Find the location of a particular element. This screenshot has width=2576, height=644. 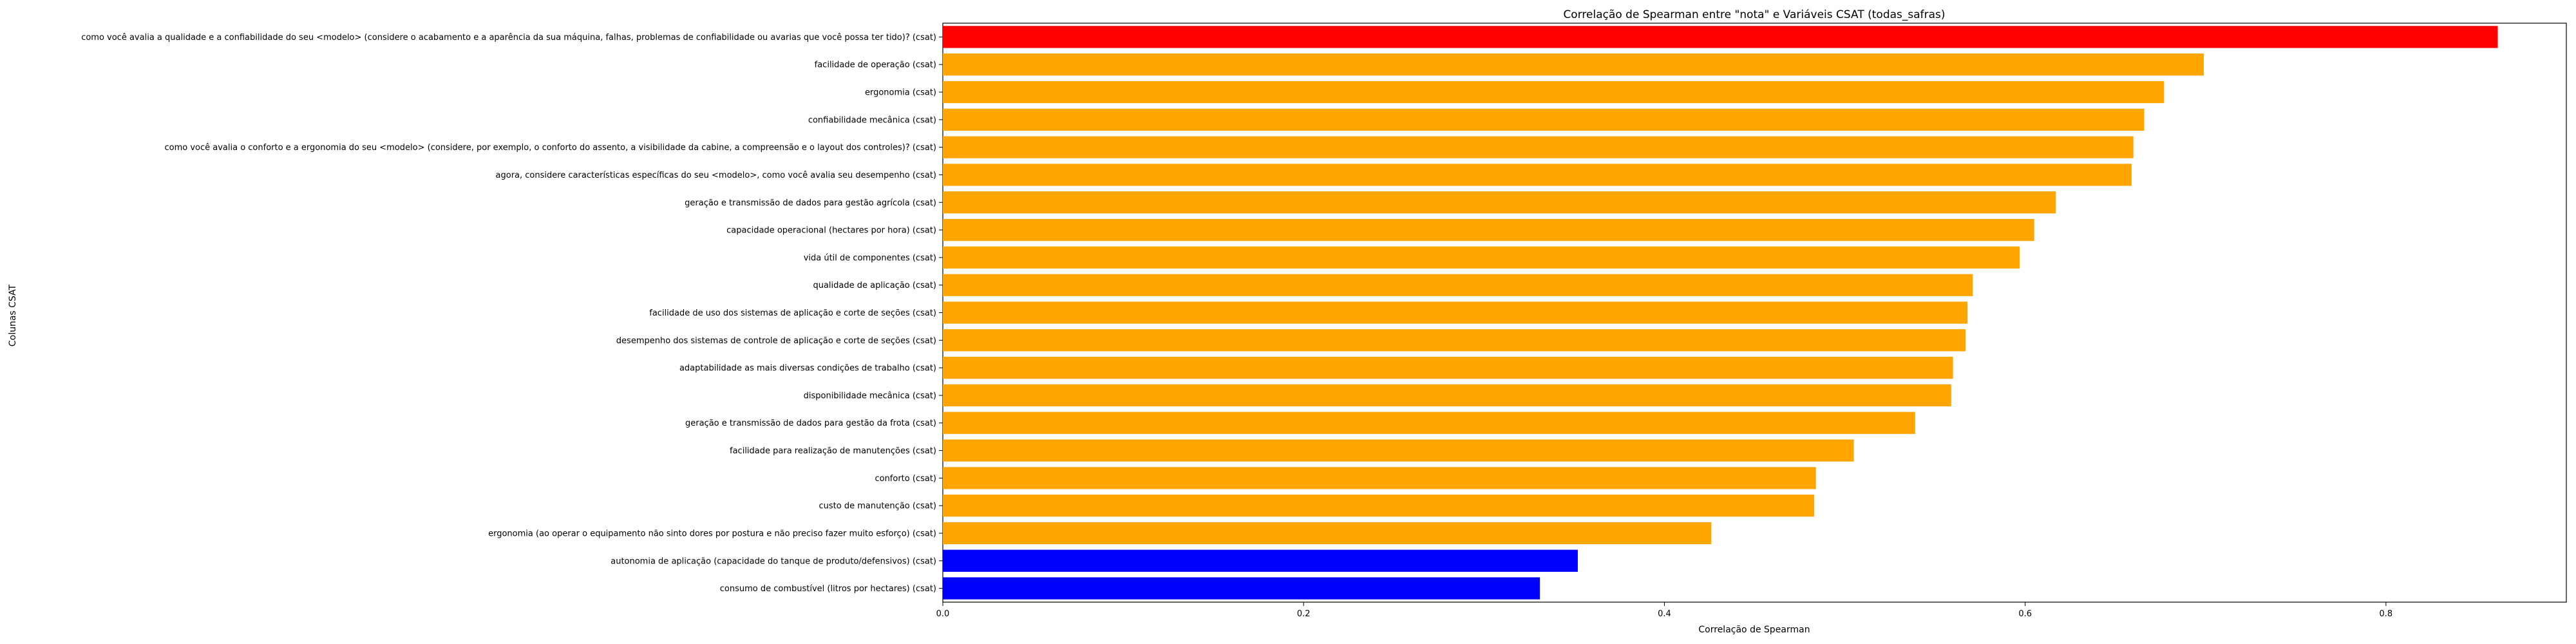

x-tick-label-0.4: 0.4 is located at coordinates (1665, 614).